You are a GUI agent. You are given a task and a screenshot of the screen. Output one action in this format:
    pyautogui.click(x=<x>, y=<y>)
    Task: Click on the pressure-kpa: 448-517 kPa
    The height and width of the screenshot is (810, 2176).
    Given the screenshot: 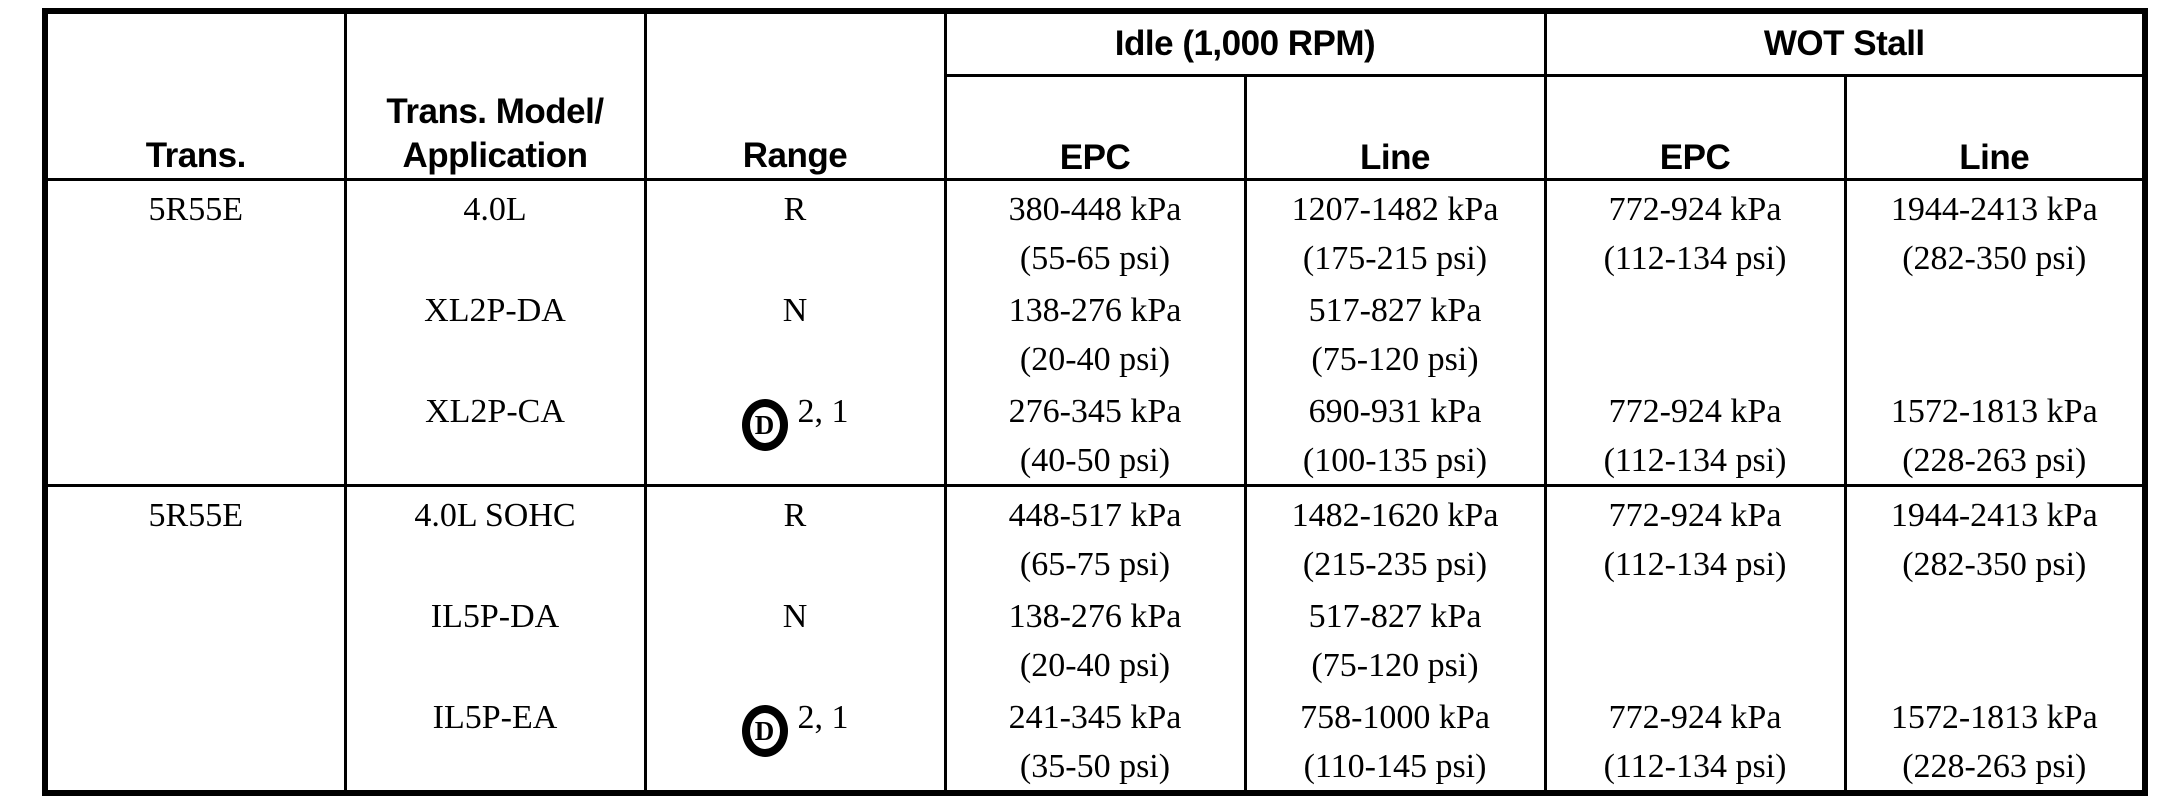 What is the action you would take?
    pyautogui.click(x=1095, y=515)
    